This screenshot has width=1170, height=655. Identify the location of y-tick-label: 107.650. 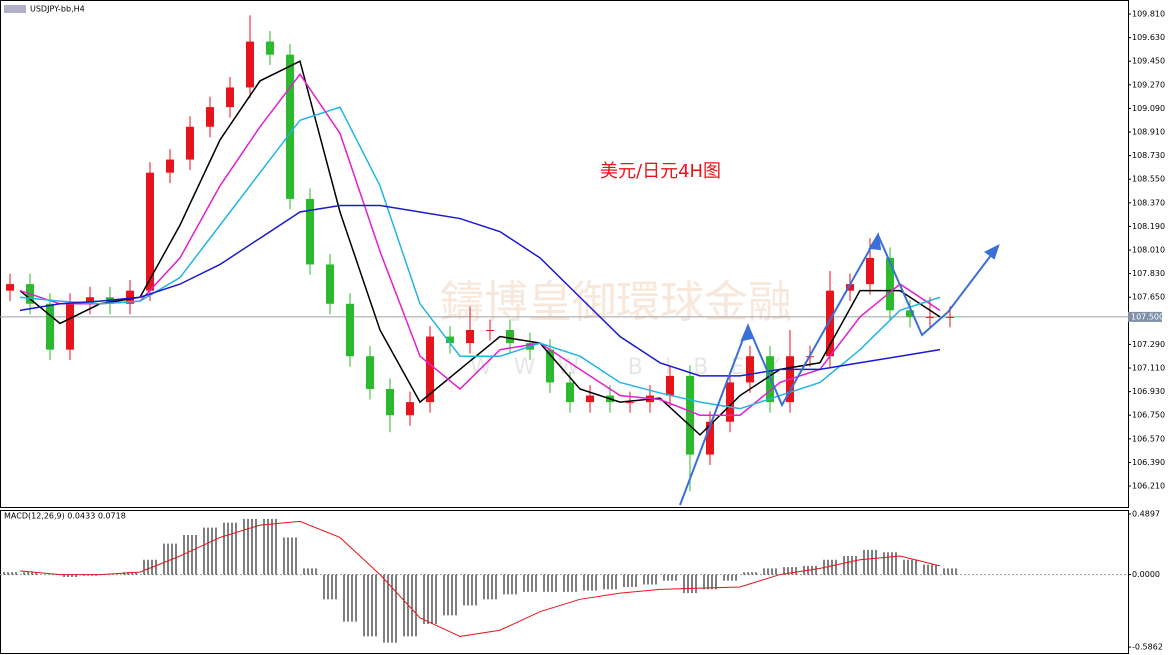
(1148, 297).